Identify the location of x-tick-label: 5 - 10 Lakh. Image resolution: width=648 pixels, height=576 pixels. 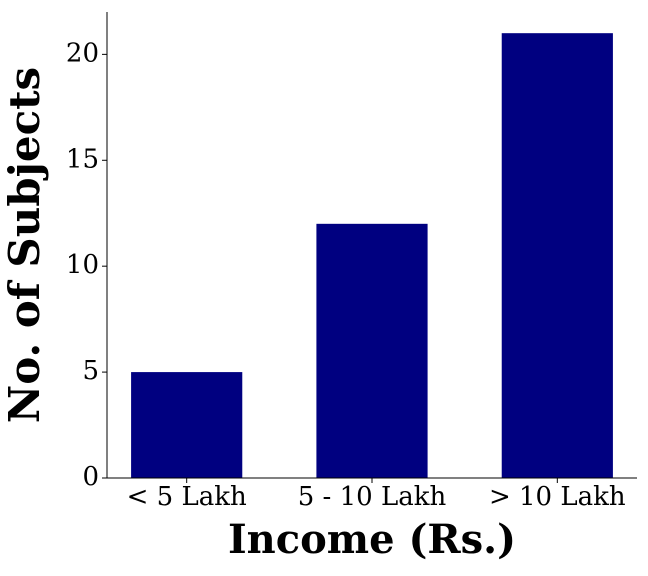
(372, 497).